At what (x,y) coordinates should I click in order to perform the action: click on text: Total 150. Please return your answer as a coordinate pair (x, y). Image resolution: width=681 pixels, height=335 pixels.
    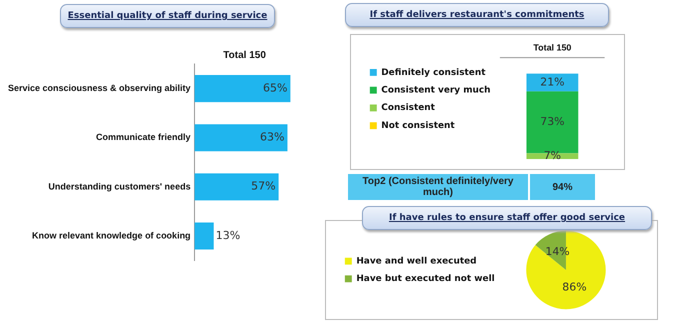
    Looking at the image, I should click on (244, 55).